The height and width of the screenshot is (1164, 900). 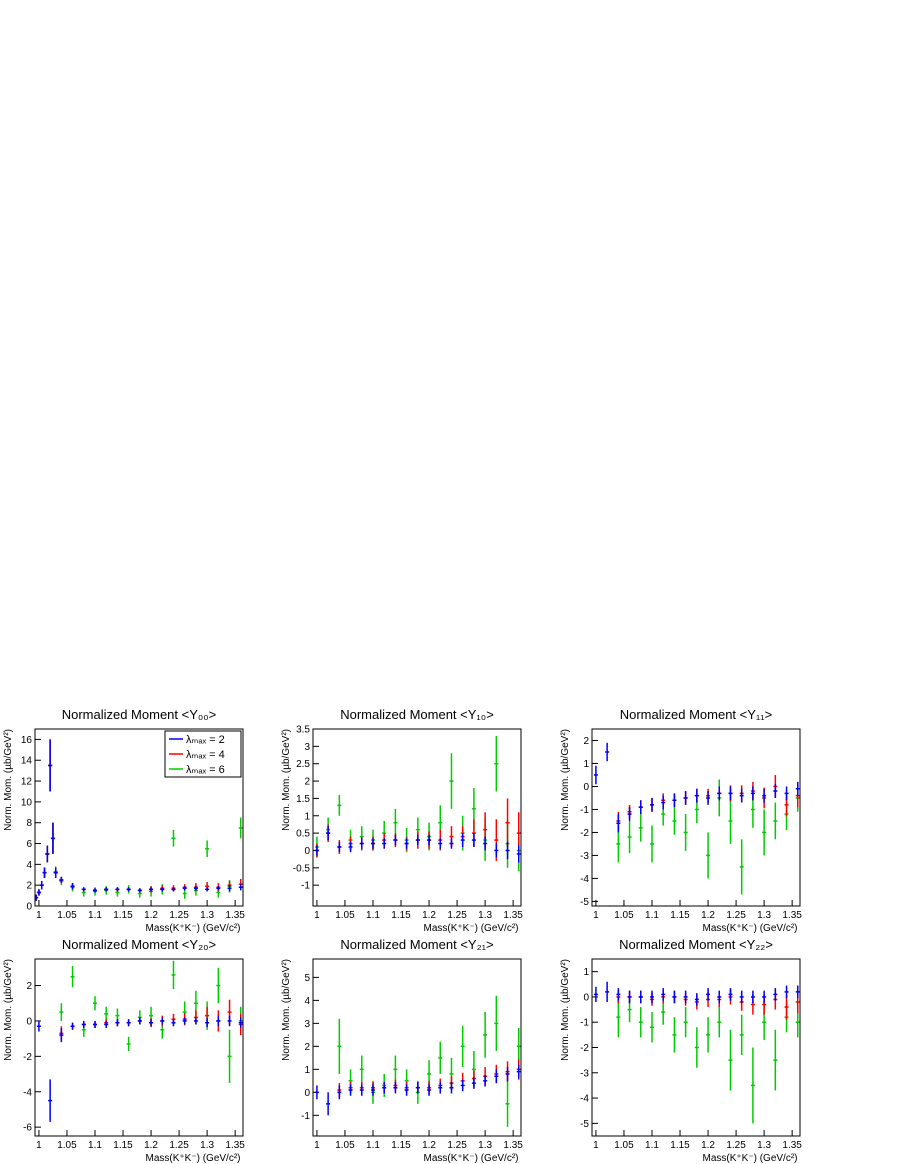 I want to click on y-tick-label: 2.5, so click(x=303, y=764).